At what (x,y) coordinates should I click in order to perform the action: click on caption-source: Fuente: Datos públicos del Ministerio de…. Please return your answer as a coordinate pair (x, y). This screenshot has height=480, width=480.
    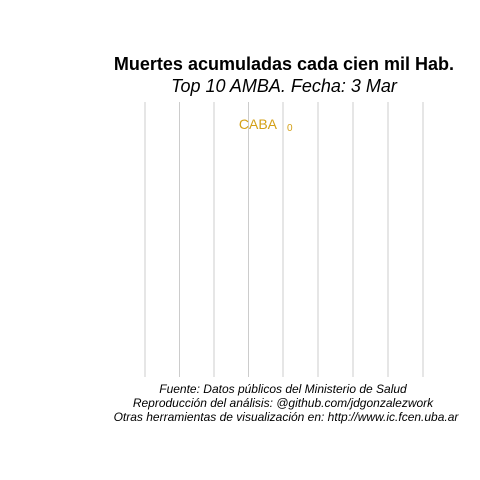
    Looking at the image, I should click on (283, 389).